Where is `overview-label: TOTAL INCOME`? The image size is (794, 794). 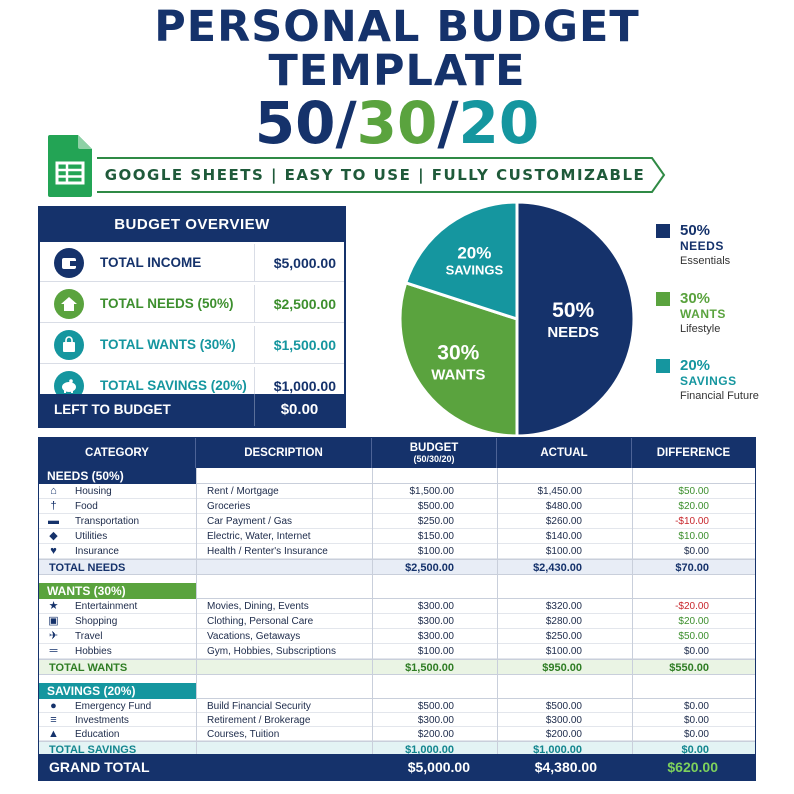
overview-label: TOTAL INCOME is located at coordinates (151, 262).